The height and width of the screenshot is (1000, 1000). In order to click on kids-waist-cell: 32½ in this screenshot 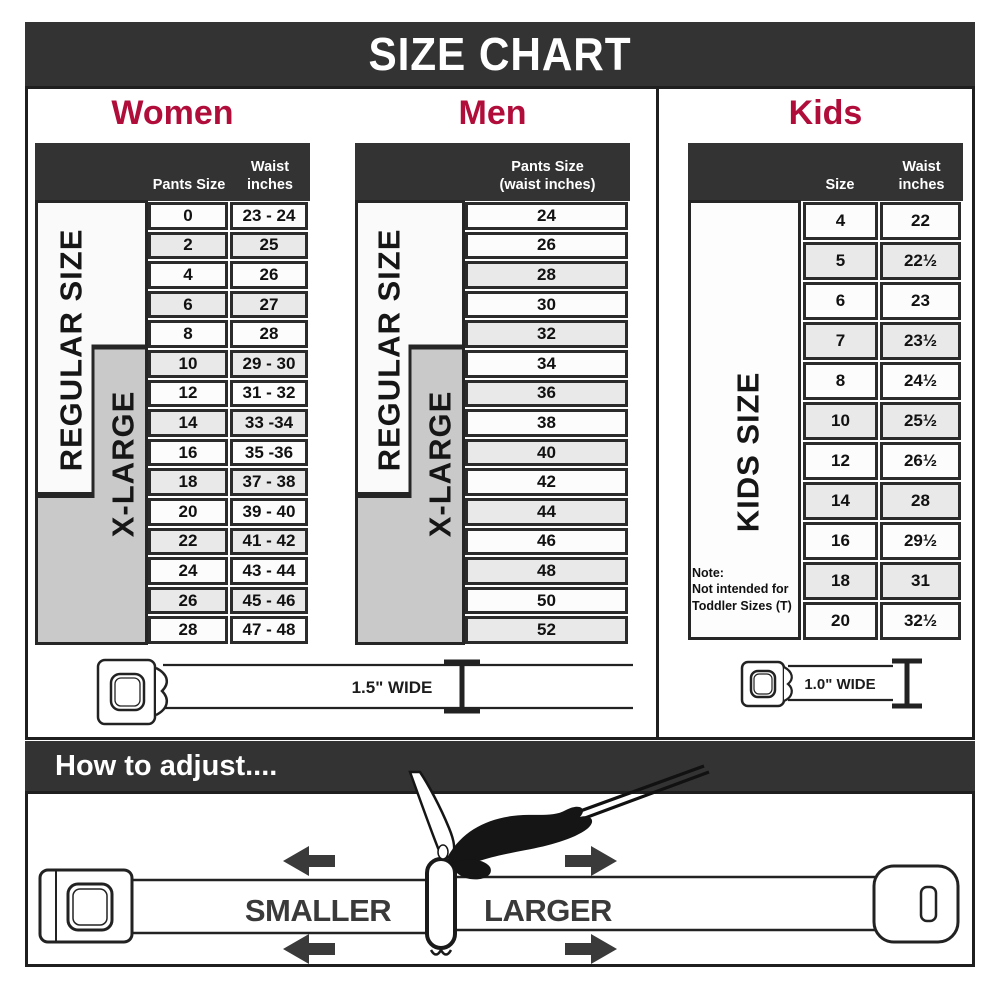, I will do `click(920, 621)`.